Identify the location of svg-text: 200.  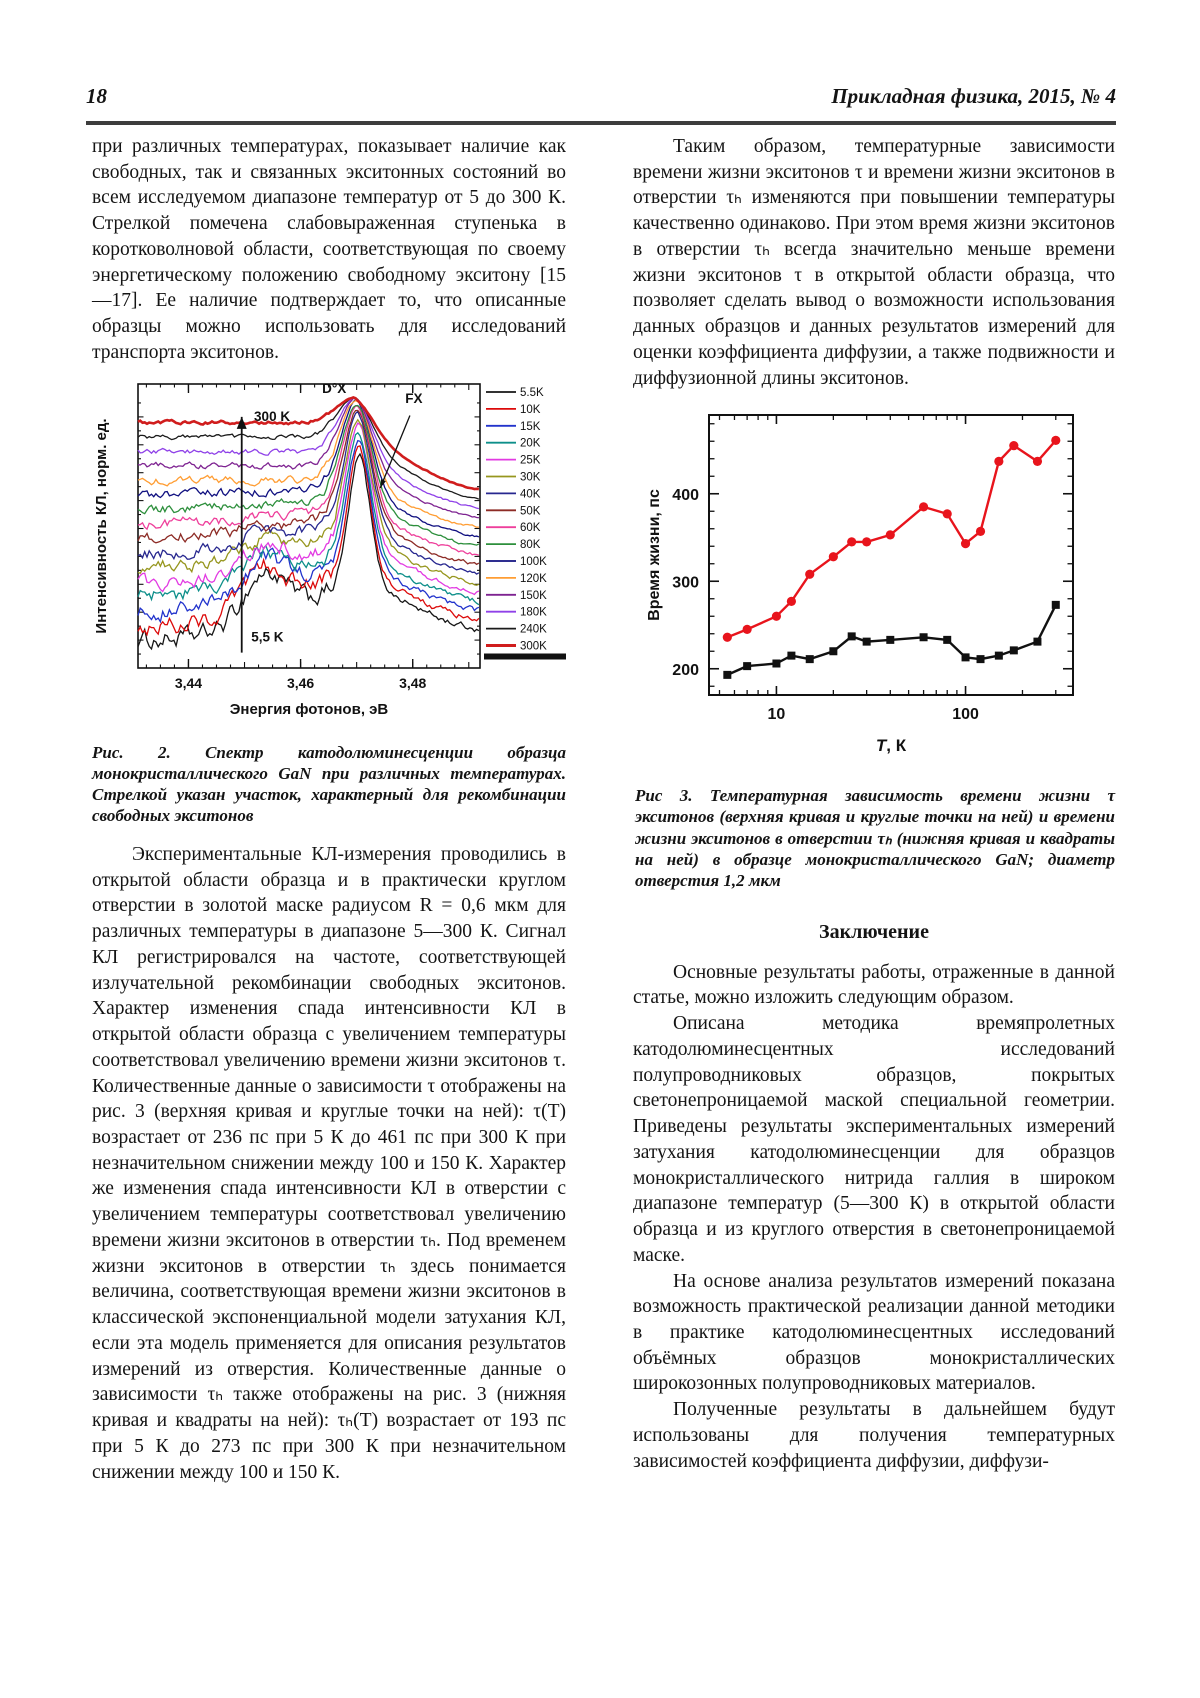
(685, 670).